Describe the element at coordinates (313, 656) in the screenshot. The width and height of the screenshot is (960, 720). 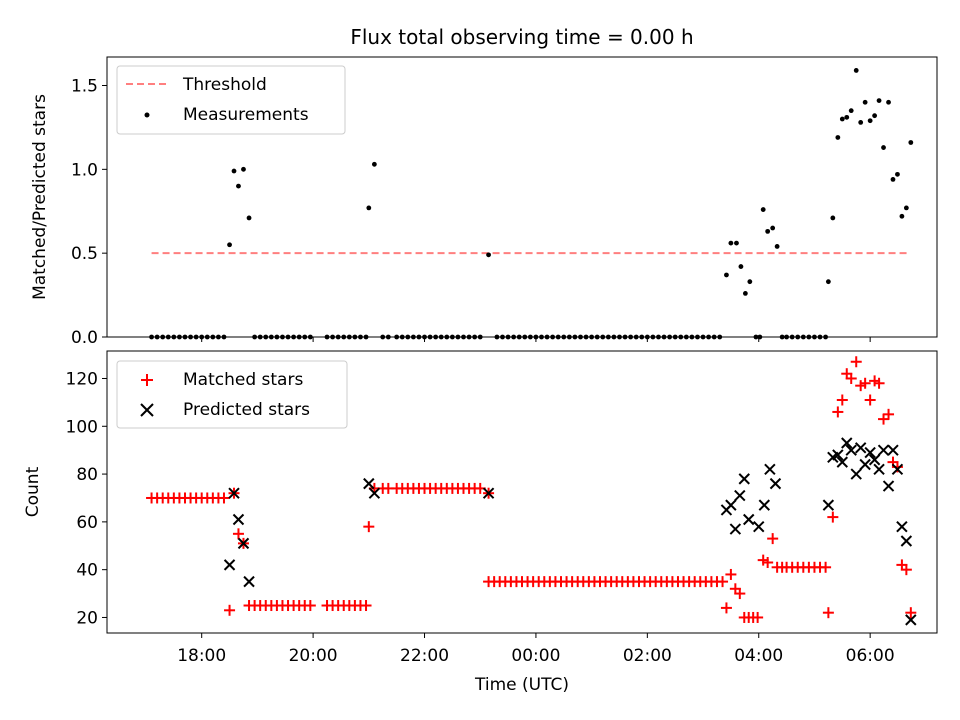
I see `x-tick-label: 20:00` at that location.